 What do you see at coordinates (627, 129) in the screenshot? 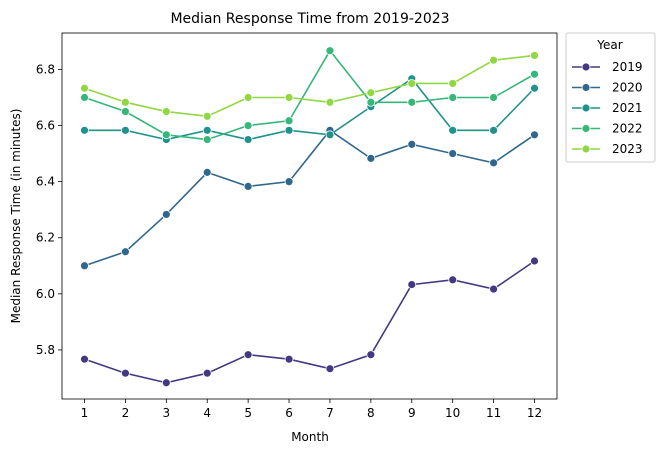
I see `legend-label: 2022` at bounding box center [627, 129].